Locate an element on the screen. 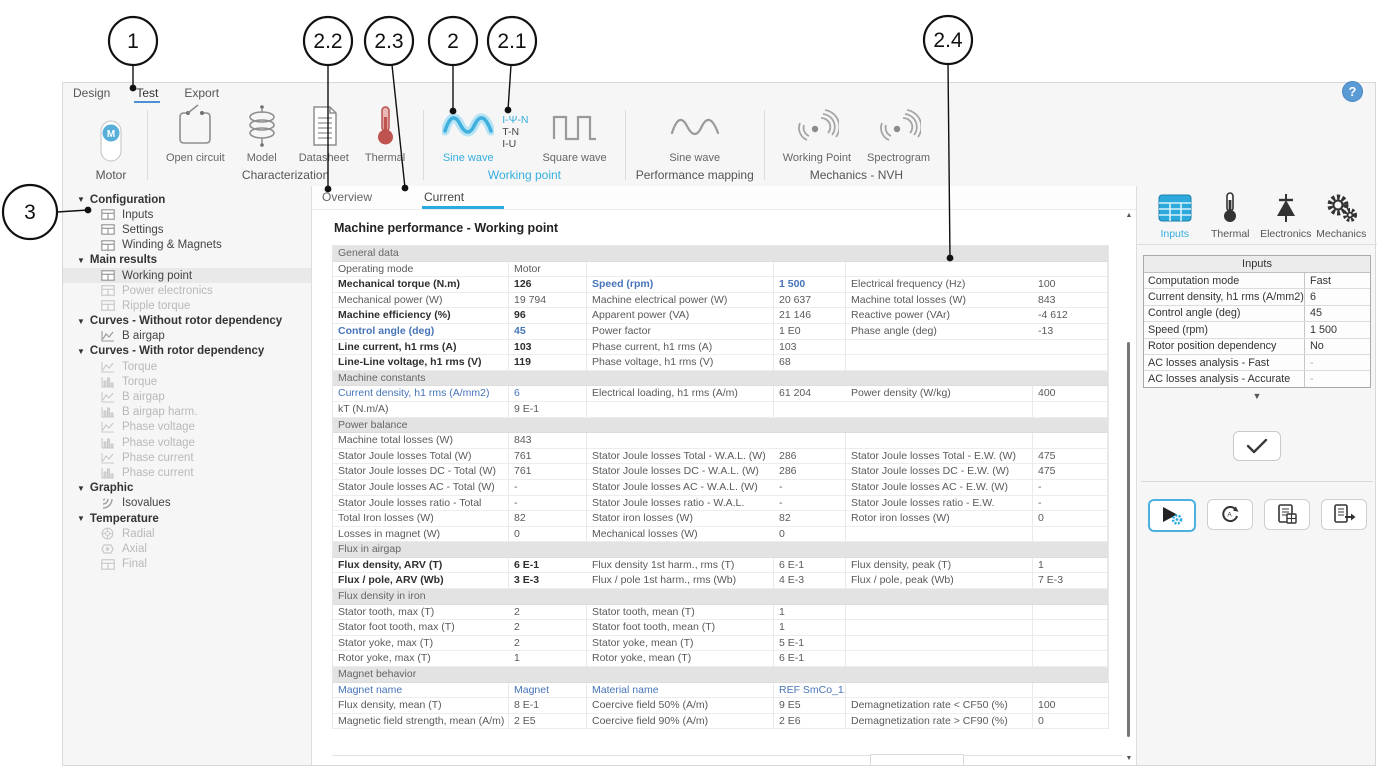 The image size is (1384, 773). validate-button is located at coordinates (1257, 445).